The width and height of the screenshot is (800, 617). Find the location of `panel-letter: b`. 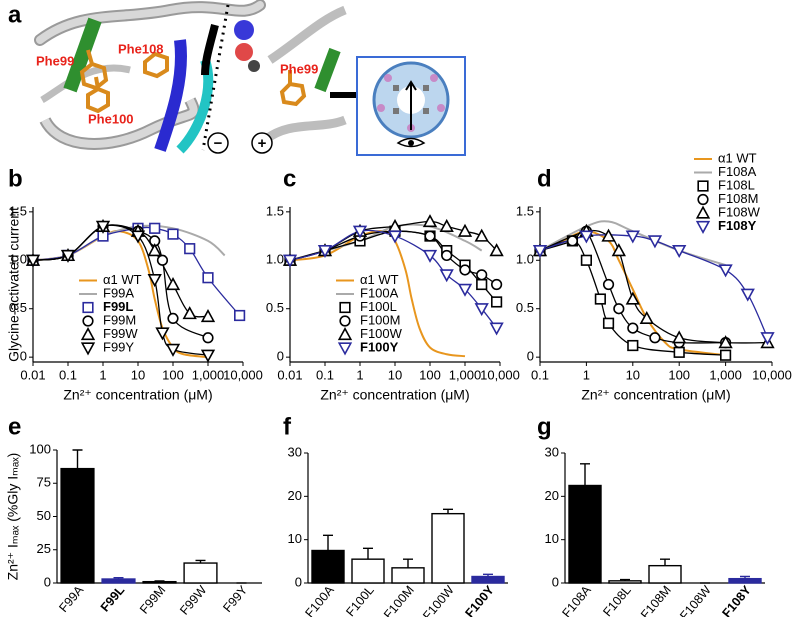

panel-letter: b is located at coordinates (15, 178).